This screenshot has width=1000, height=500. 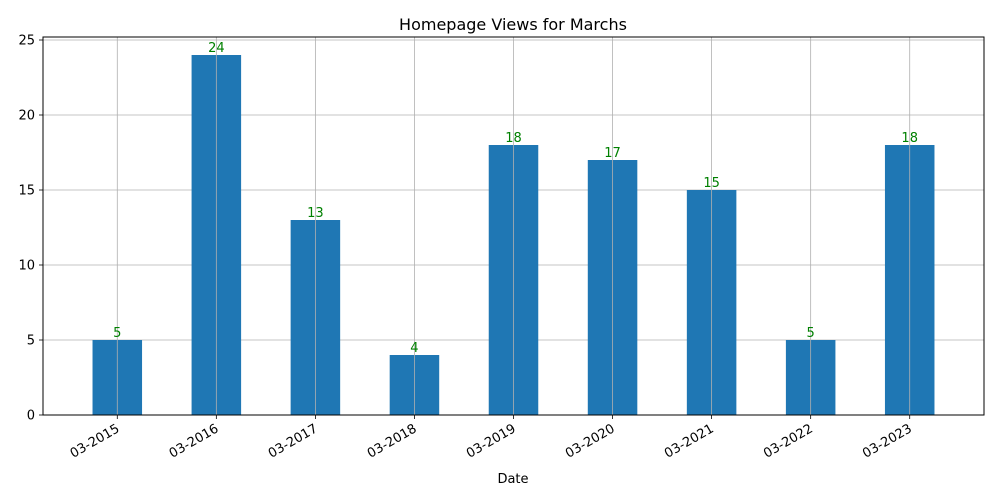 What do you see at coordinates (31, 416) in the screenshot?
I see `y-tick-label: 0` at bounding box center [31, 416].